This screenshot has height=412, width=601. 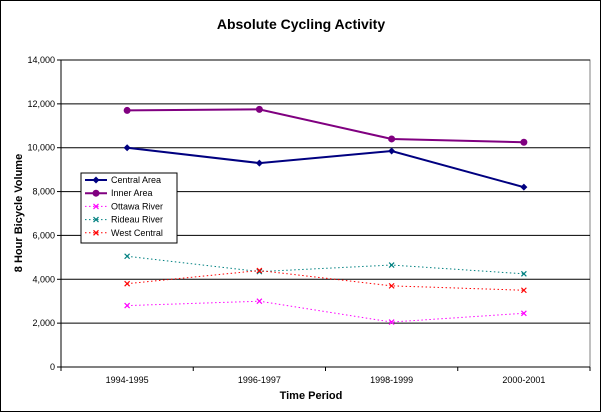 I want to click on legend-item-inner-area: Inner Area, so click(x=119, y=193).